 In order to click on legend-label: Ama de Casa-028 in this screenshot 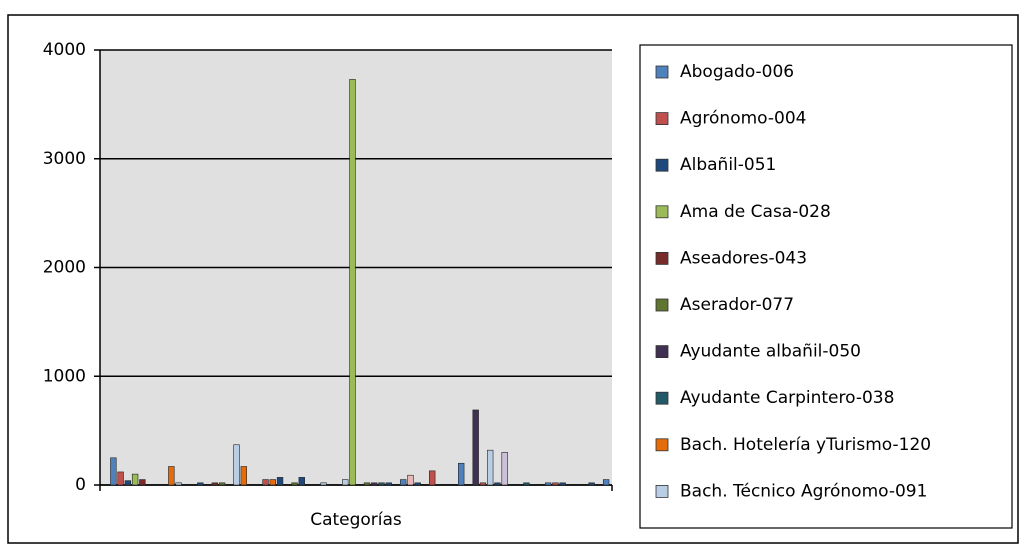, I will do `click(755, 212)`.